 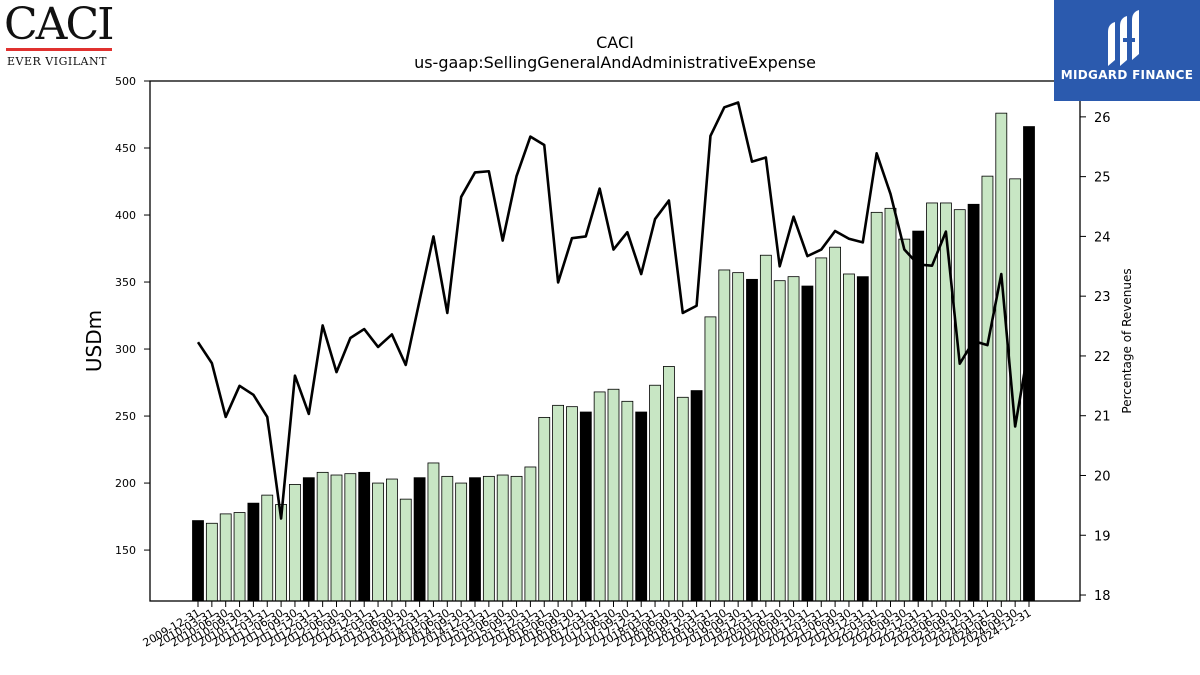 What do you see at coordinates (125, 81) in the screenshot?
I see `y-tick-label: 500` at bounding box center [125, 81].